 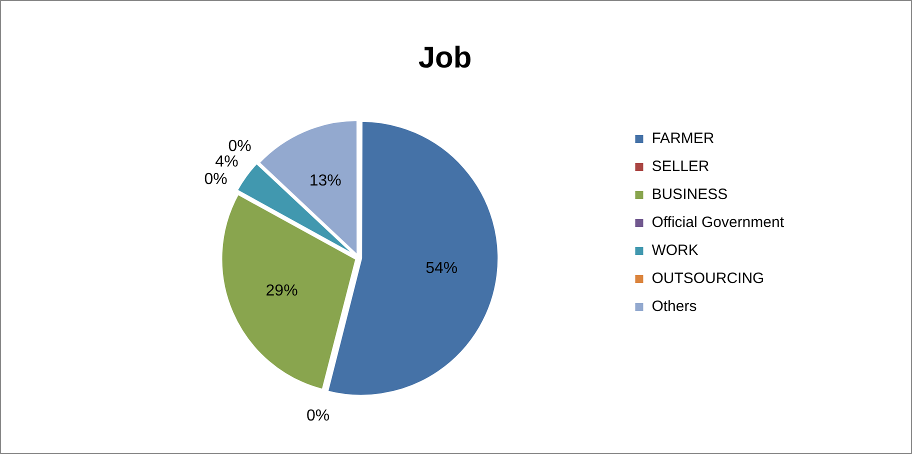 What do you see at coordinates (690, 195) in the screenshot?
I see `legend-label: BUSINESS` at bounding box center [690, 195].